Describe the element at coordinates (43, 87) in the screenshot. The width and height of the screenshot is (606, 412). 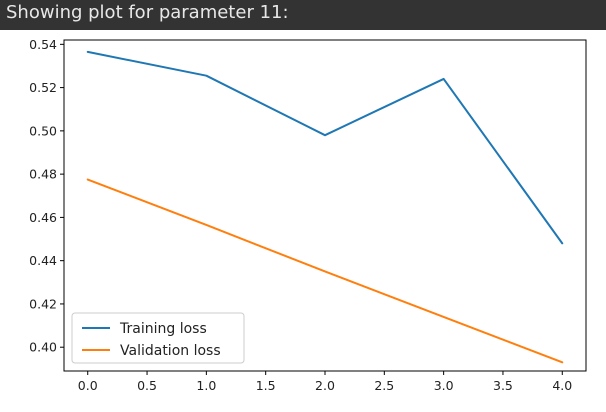
I see `y-tick-label: 0.52` at that location.